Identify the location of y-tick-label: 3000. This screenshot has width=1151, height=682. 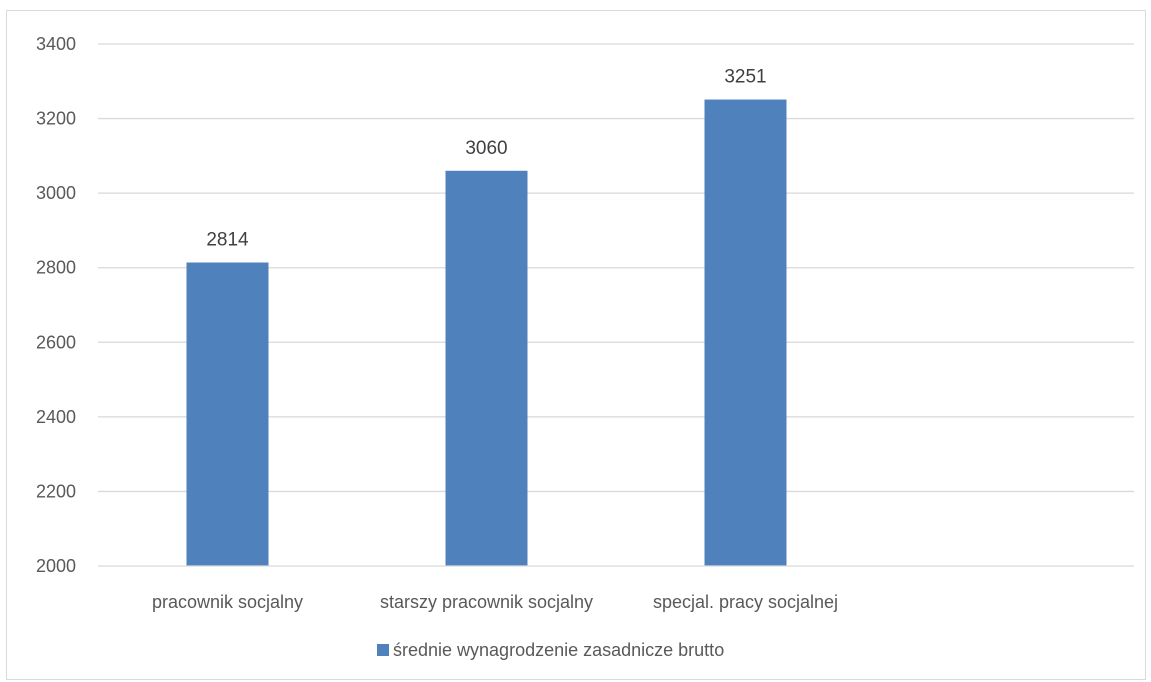
(56, 193).